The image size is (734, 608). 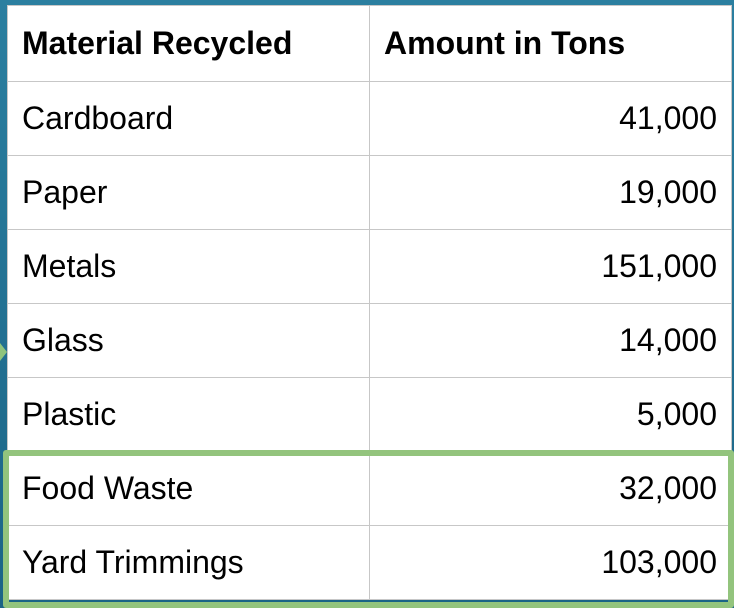 I want to click on material-cell: Metals, so click(x=188, y=266).